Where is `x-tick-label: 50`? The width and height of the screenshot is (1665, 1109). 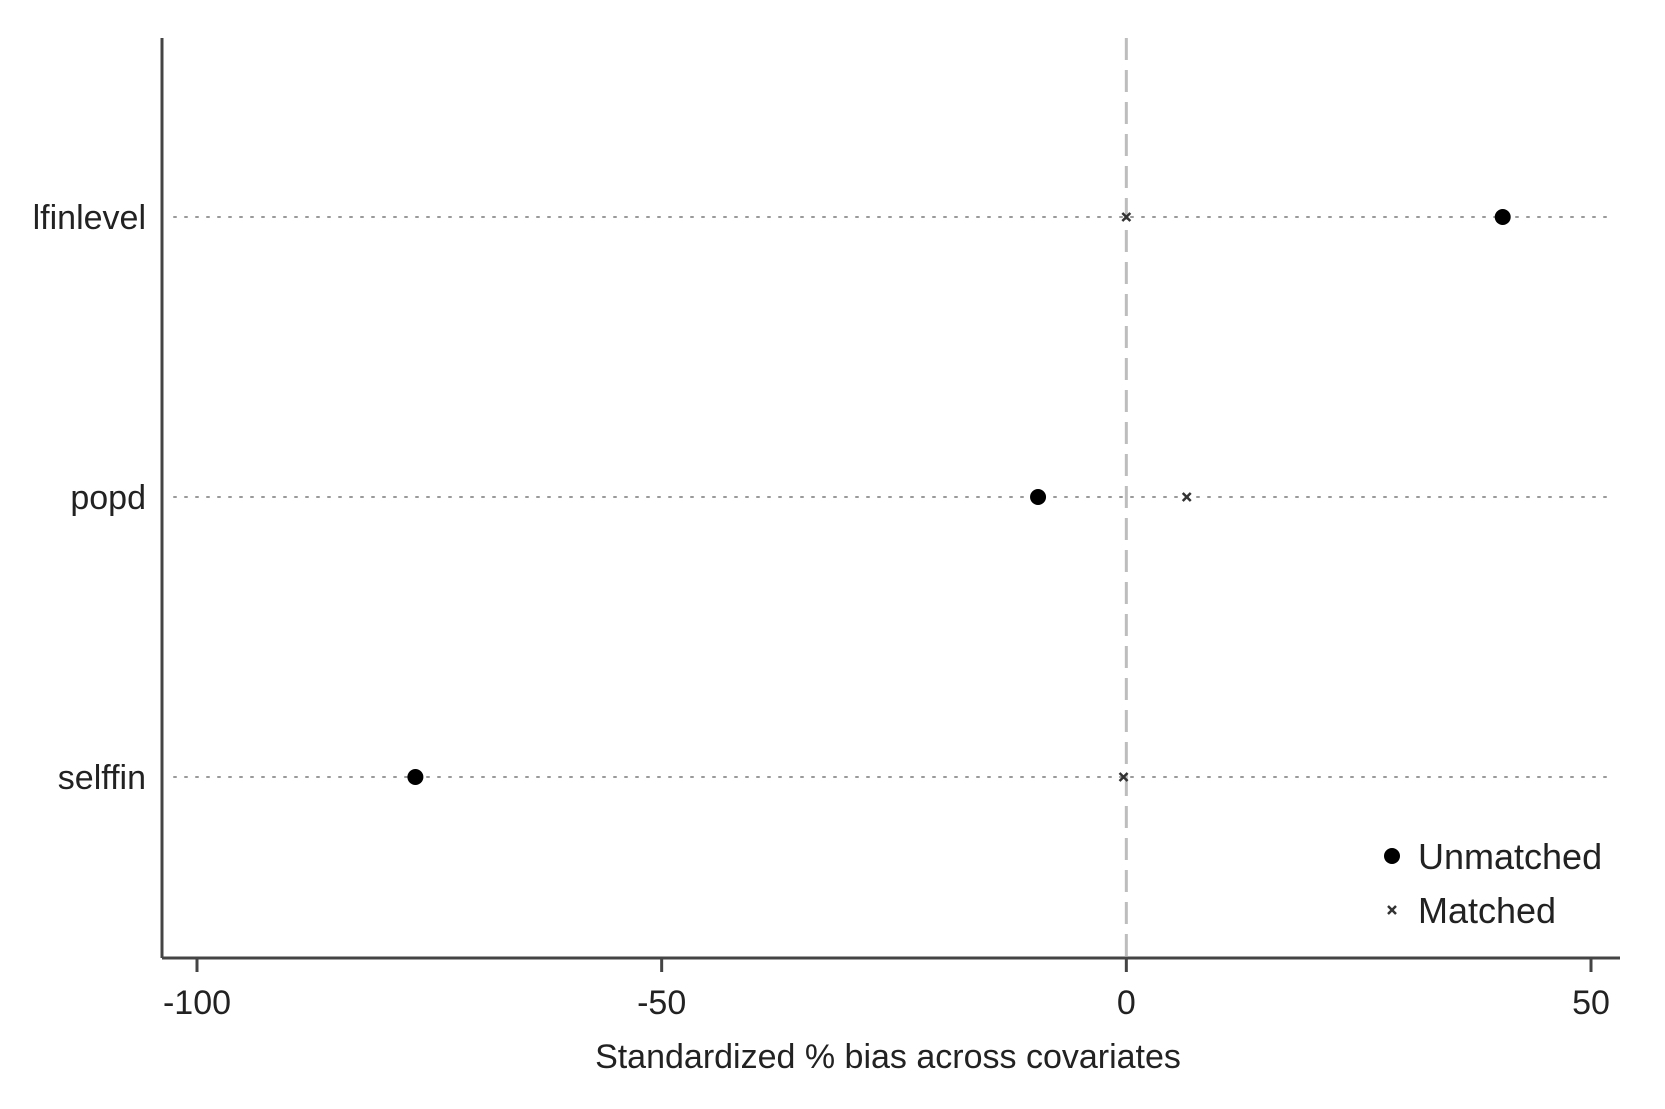
x-tick-label: 50 is located at coordinates (1591, 1003).